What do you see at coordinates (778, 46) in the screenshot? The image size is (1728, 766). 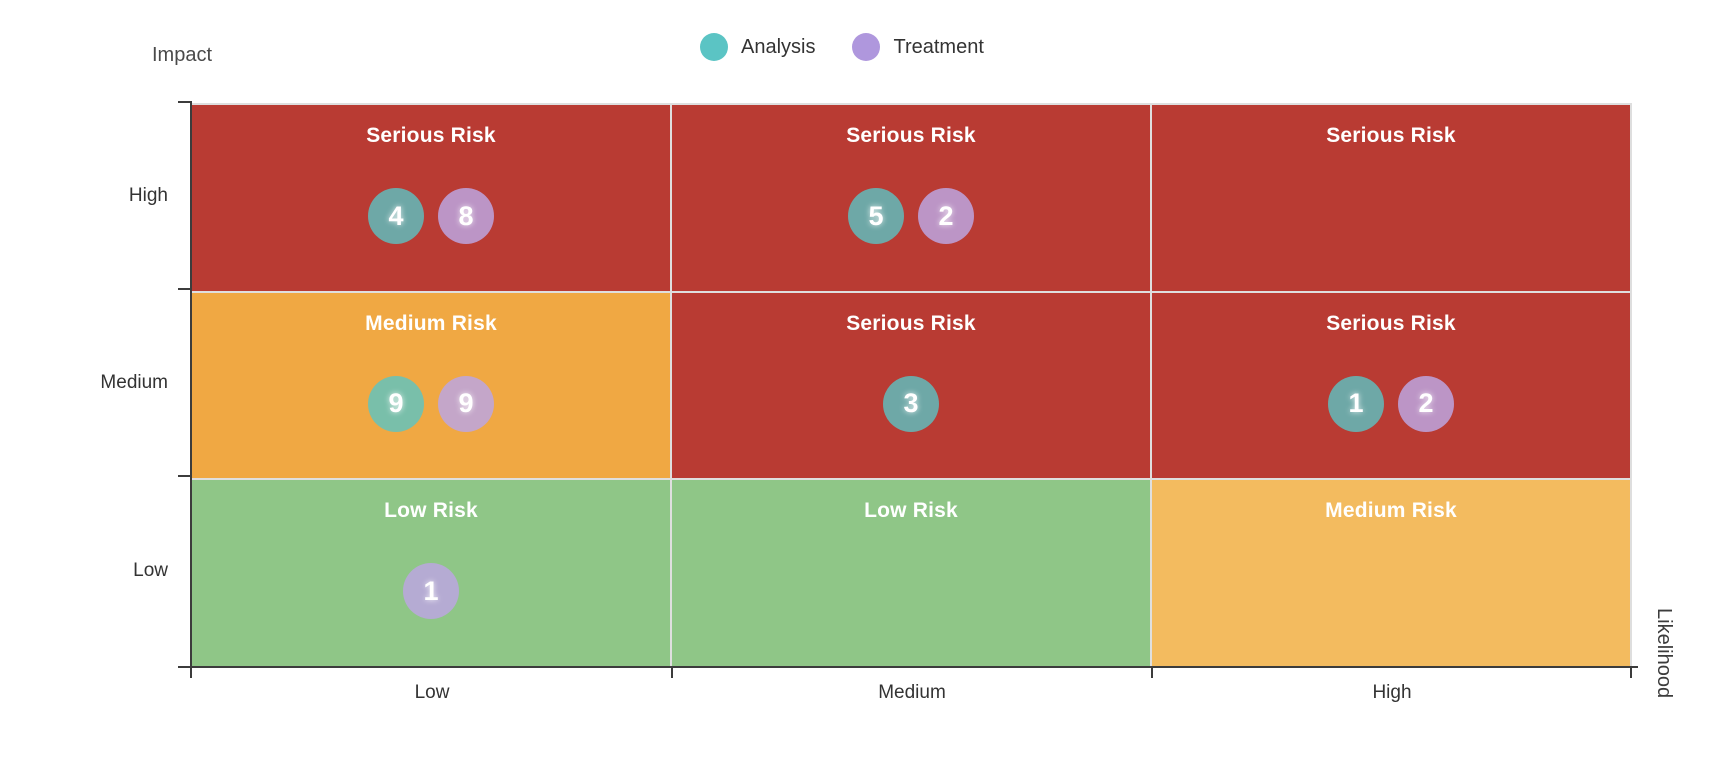 I see `legend-label: Analysis` at bounding box center [778, 46].